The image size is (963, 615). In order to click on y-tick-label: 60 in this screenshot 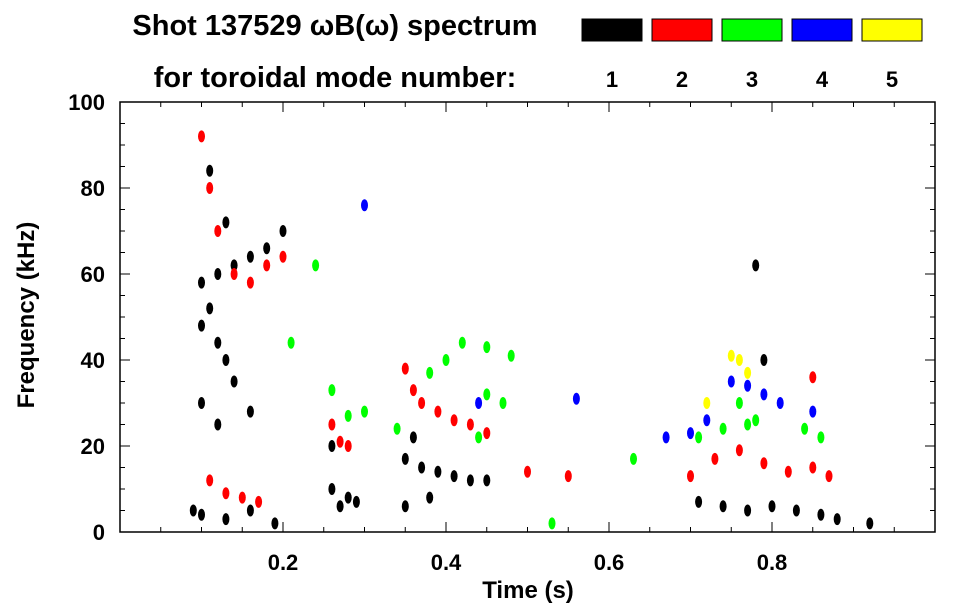, I will do `click(93, 274)`.